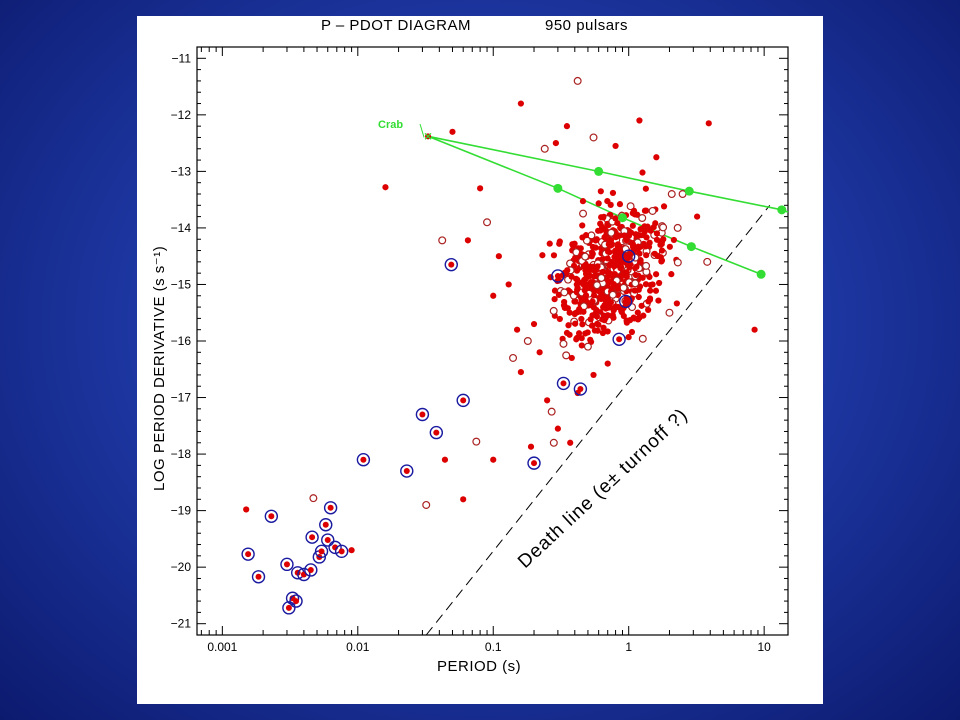 The width and height of the screenshot is (960, 720). I want to click on crab-label: Crab, so click(390, 125).